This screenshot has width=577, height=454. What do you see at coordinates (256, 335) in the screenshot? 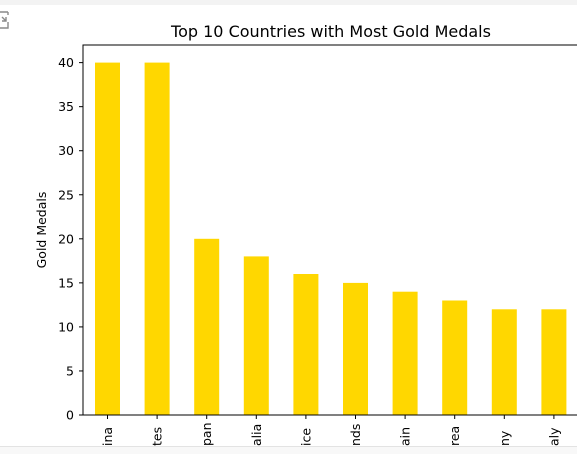
I see `bar-alia` at bounding box center [256, 335].